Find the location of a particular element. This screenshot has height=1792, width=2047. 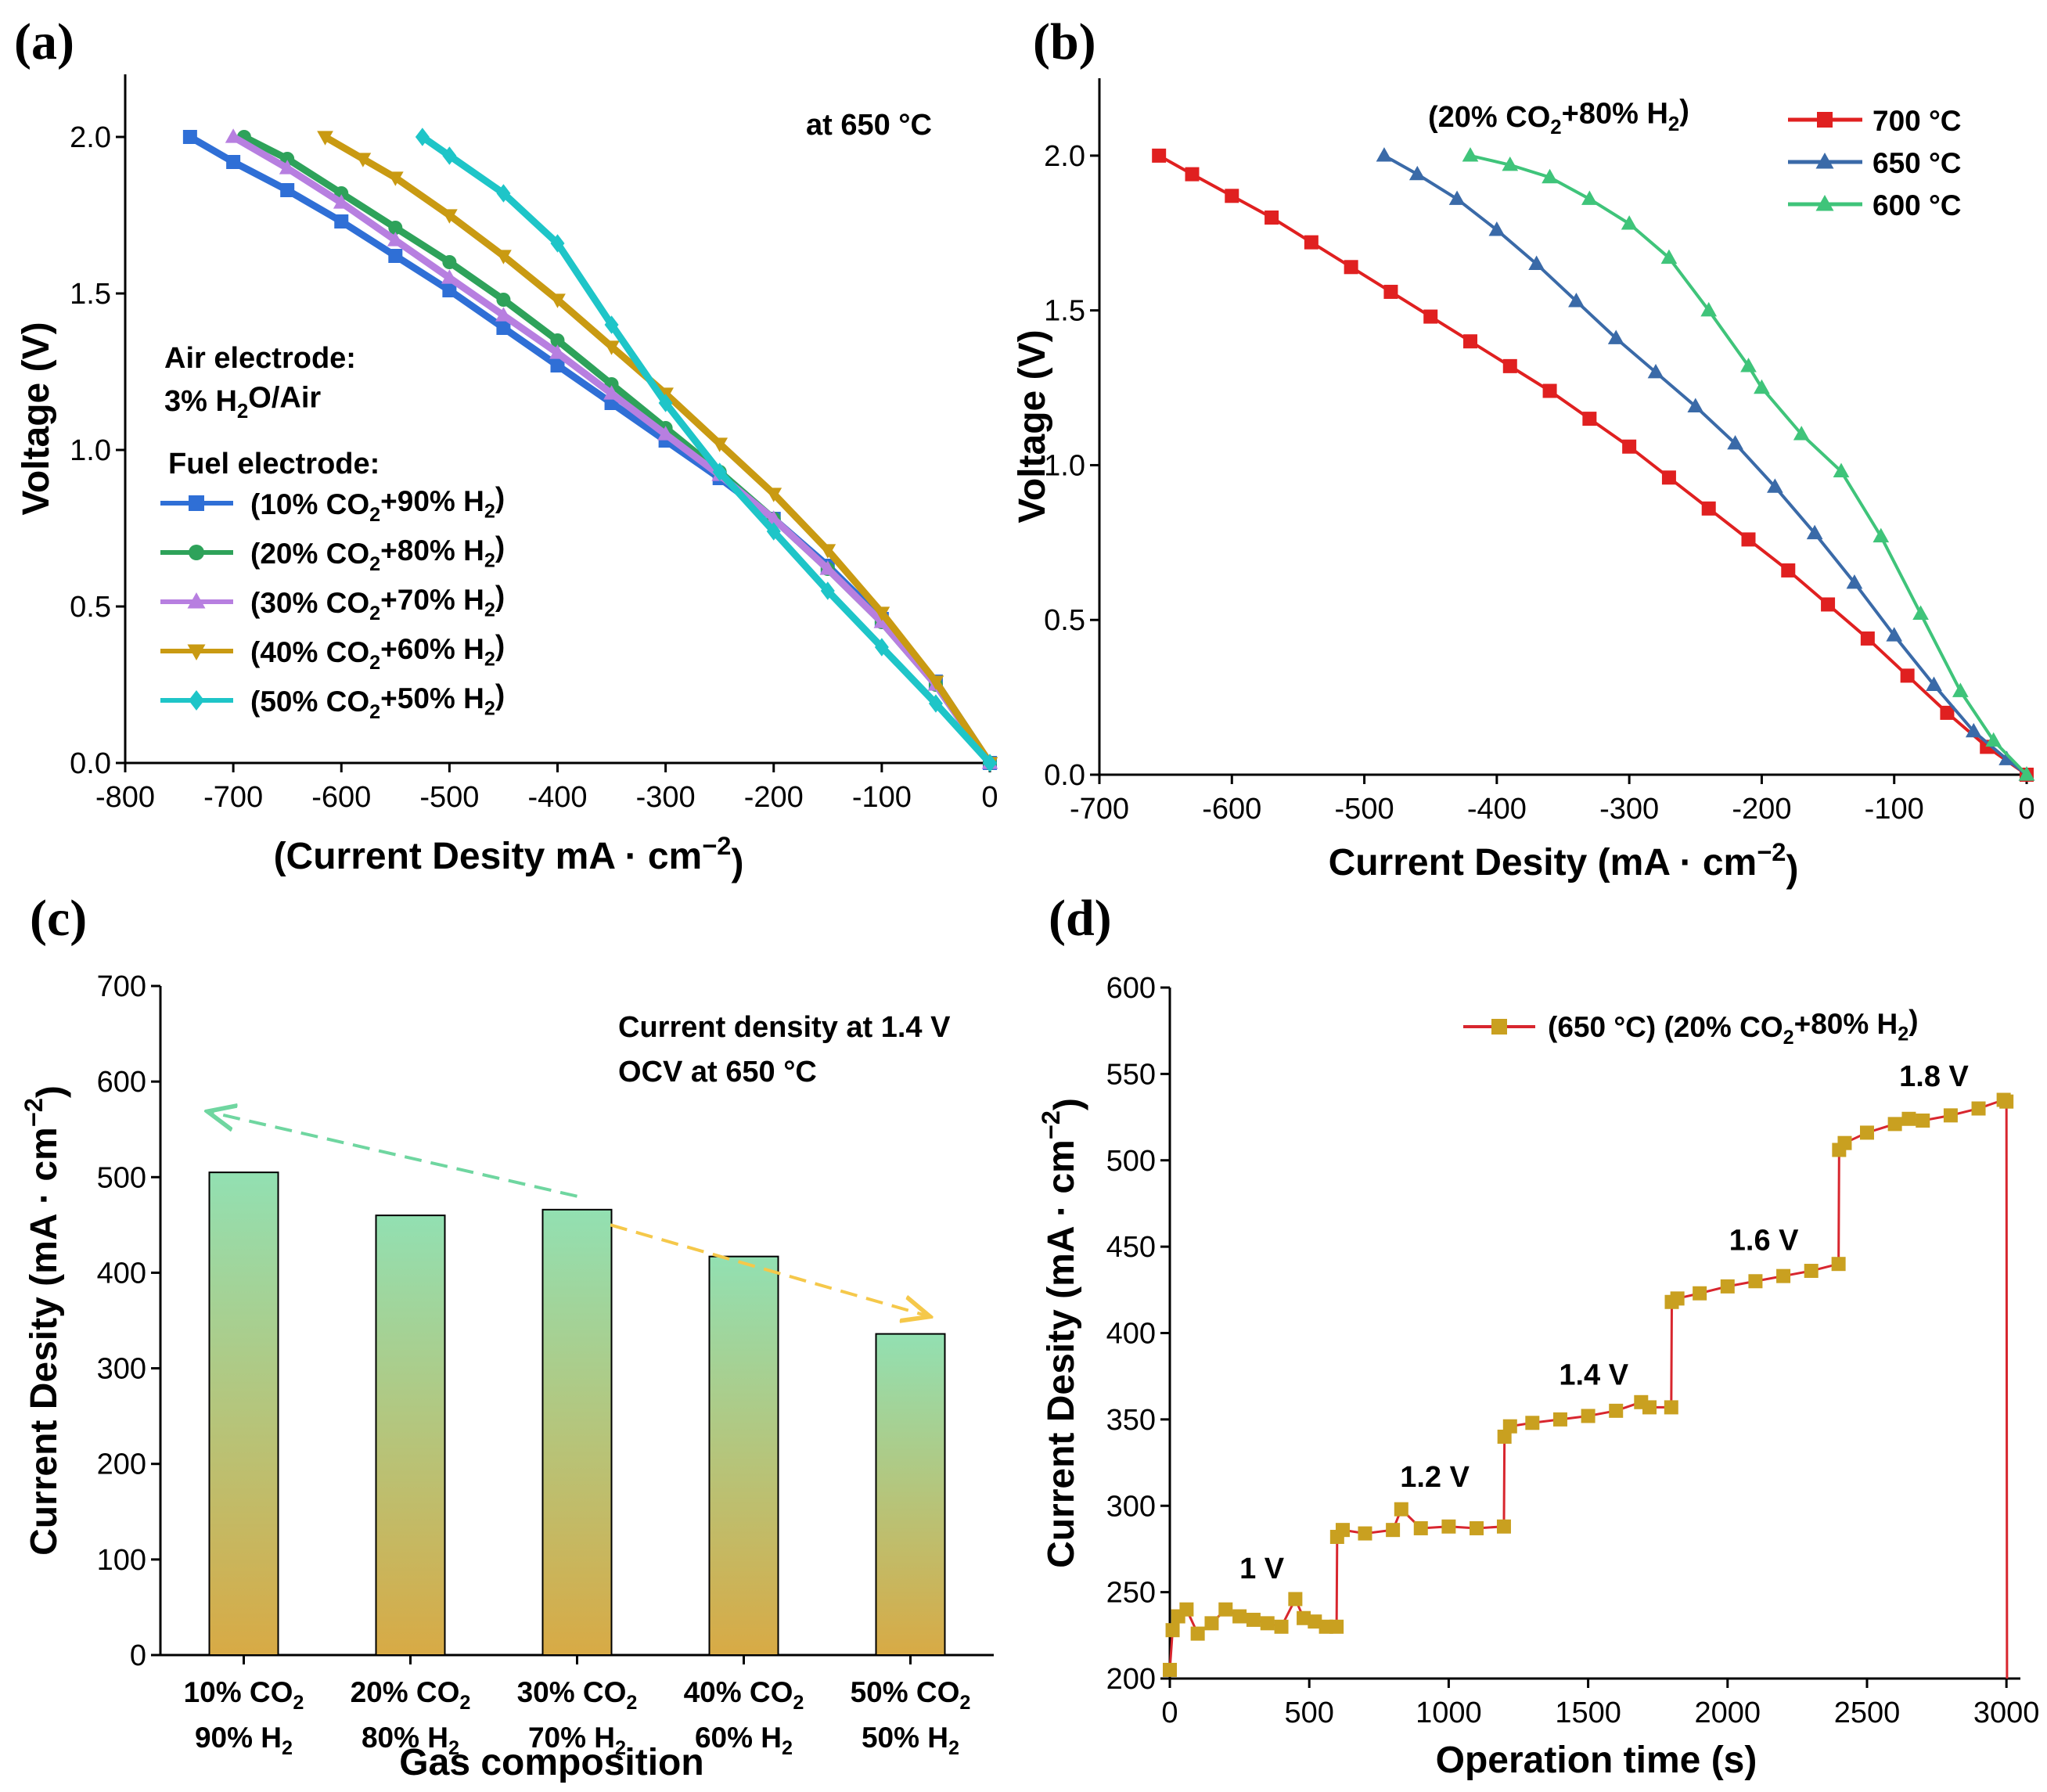

b-x-axis-title-part: ) is located at coordinates (1792, 869).